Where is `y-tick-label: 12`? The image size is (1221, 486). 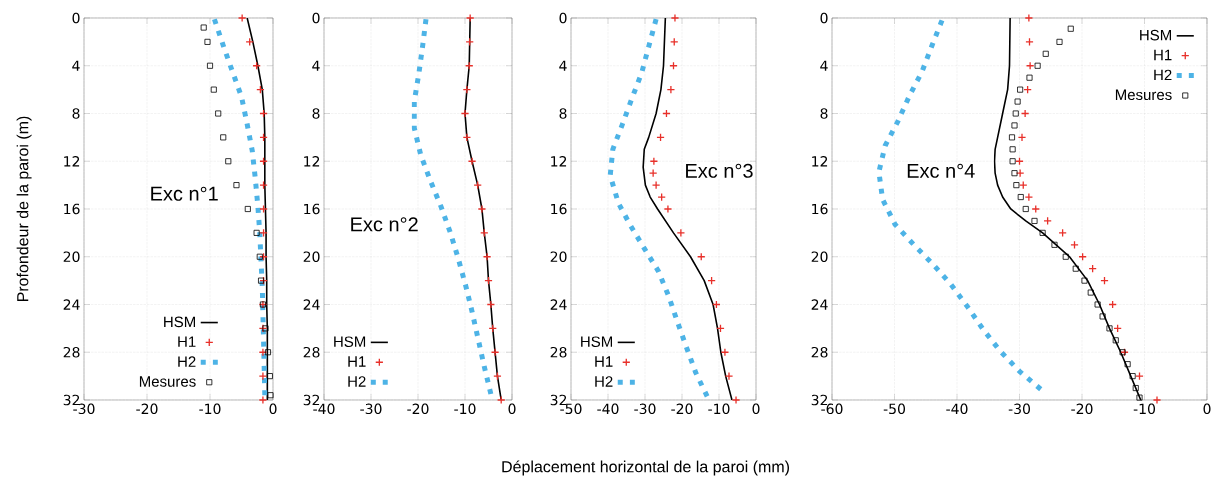 y-tick-label: 12 is located at coordinates (312, 161).